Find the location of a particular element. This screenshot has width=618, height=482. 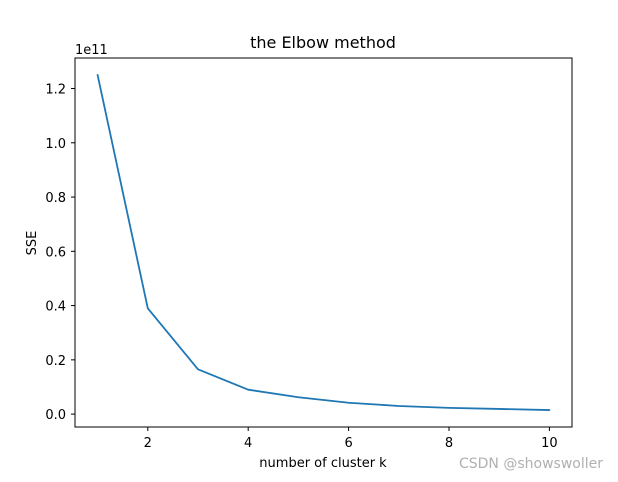

x-tick-label: 10 is located at coordinates (549, 443).